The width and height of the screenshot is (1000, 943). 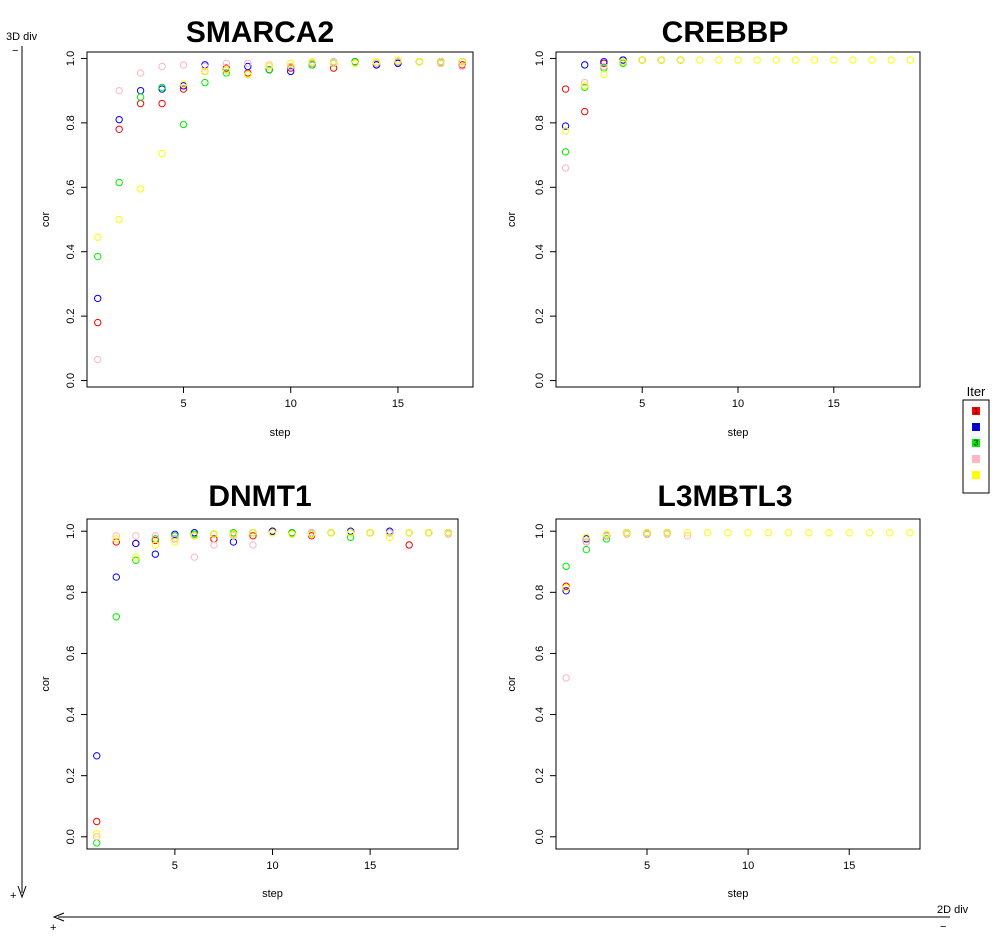 I want to click on panel-title: SMARCA2, so click(x=260, y=32).